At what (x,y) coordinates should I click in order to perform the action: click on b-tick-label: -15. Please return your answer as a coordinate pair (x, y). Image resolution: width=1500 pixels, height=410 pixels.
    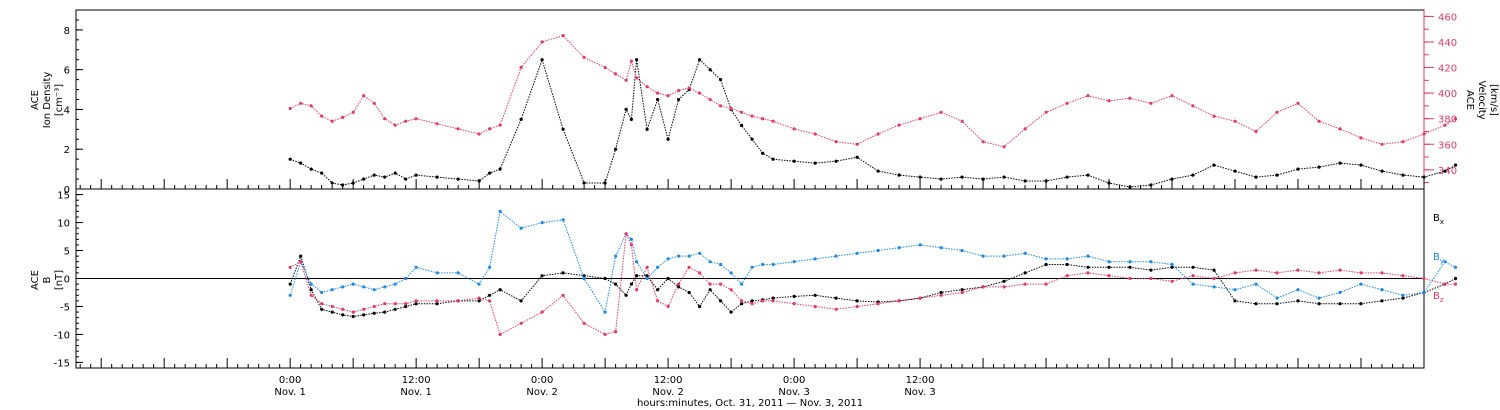
    Looking at the image, I should click on (62, 363).